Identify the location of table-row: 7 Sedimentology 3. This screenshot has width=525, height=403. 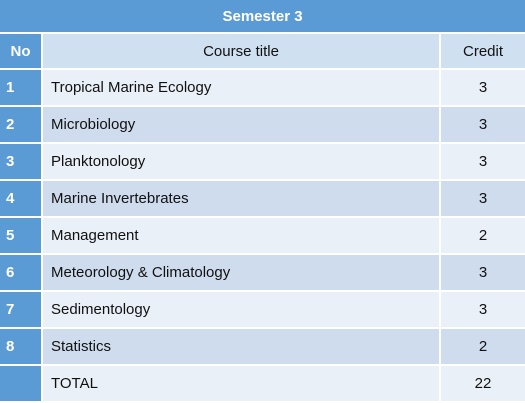
(262, 309).